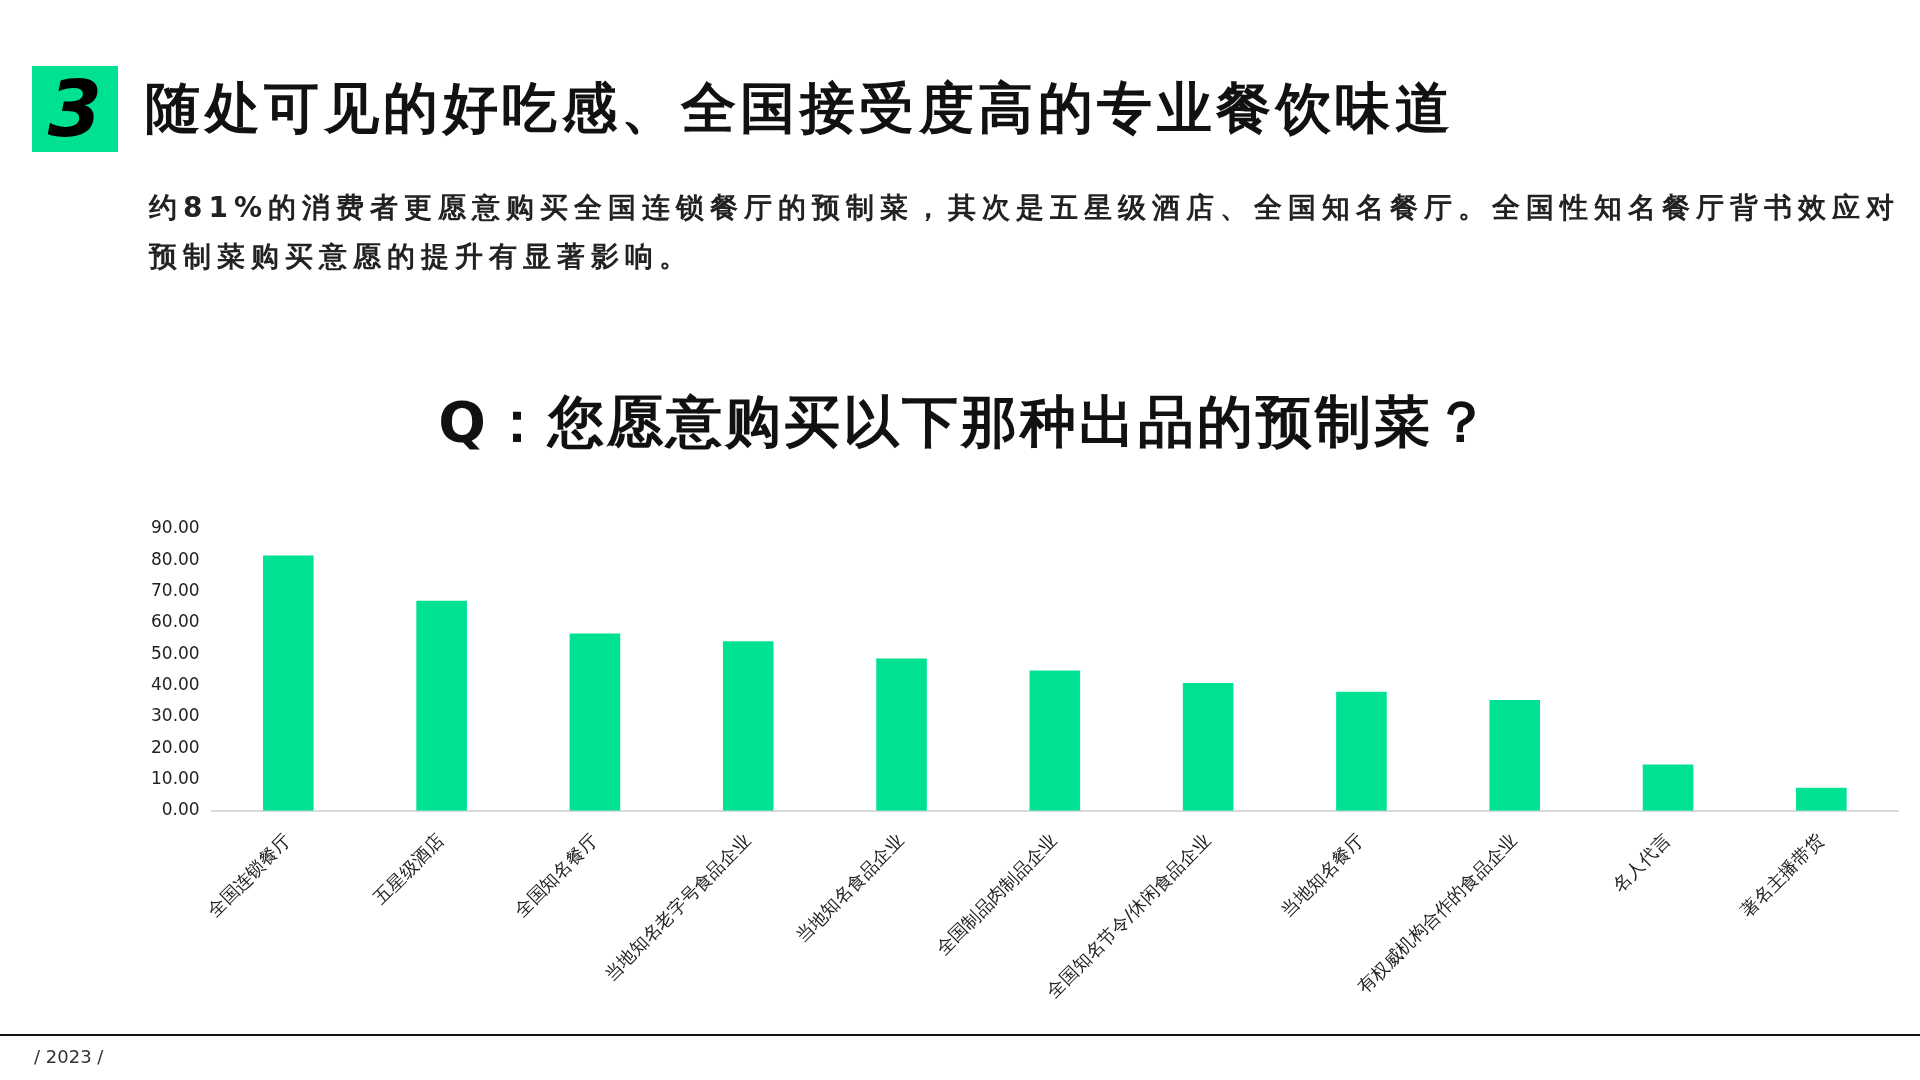 The width and height of the screenshot is (1920, 1080). I want to click on x-tick-label: 当地知名餐厅, so click(1322, 875).